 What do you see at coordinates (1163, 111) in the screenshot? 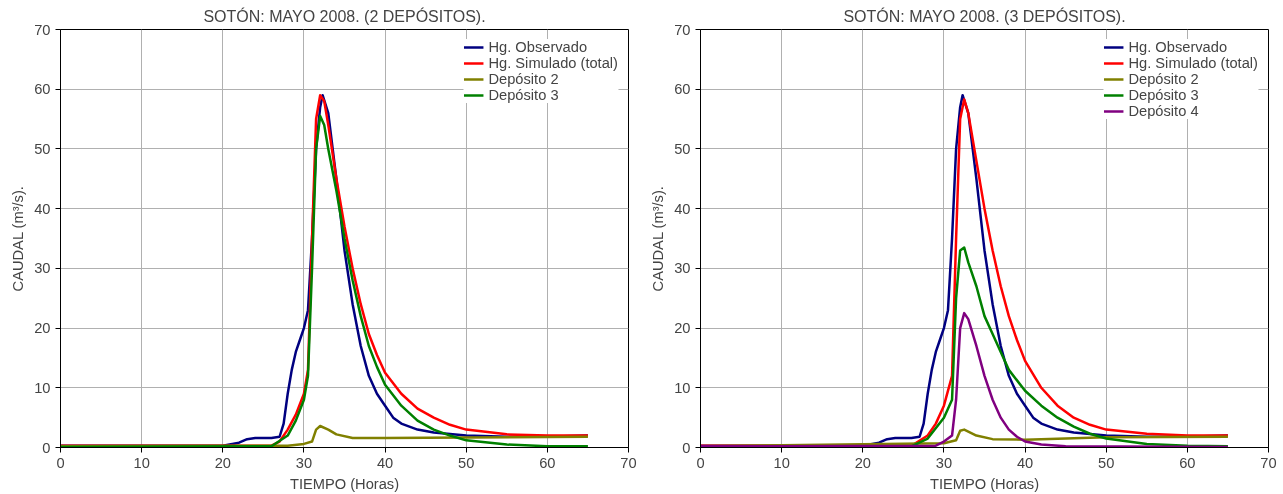
I see `legend-label: Depósito 4` at bounding box center [1163, 111].